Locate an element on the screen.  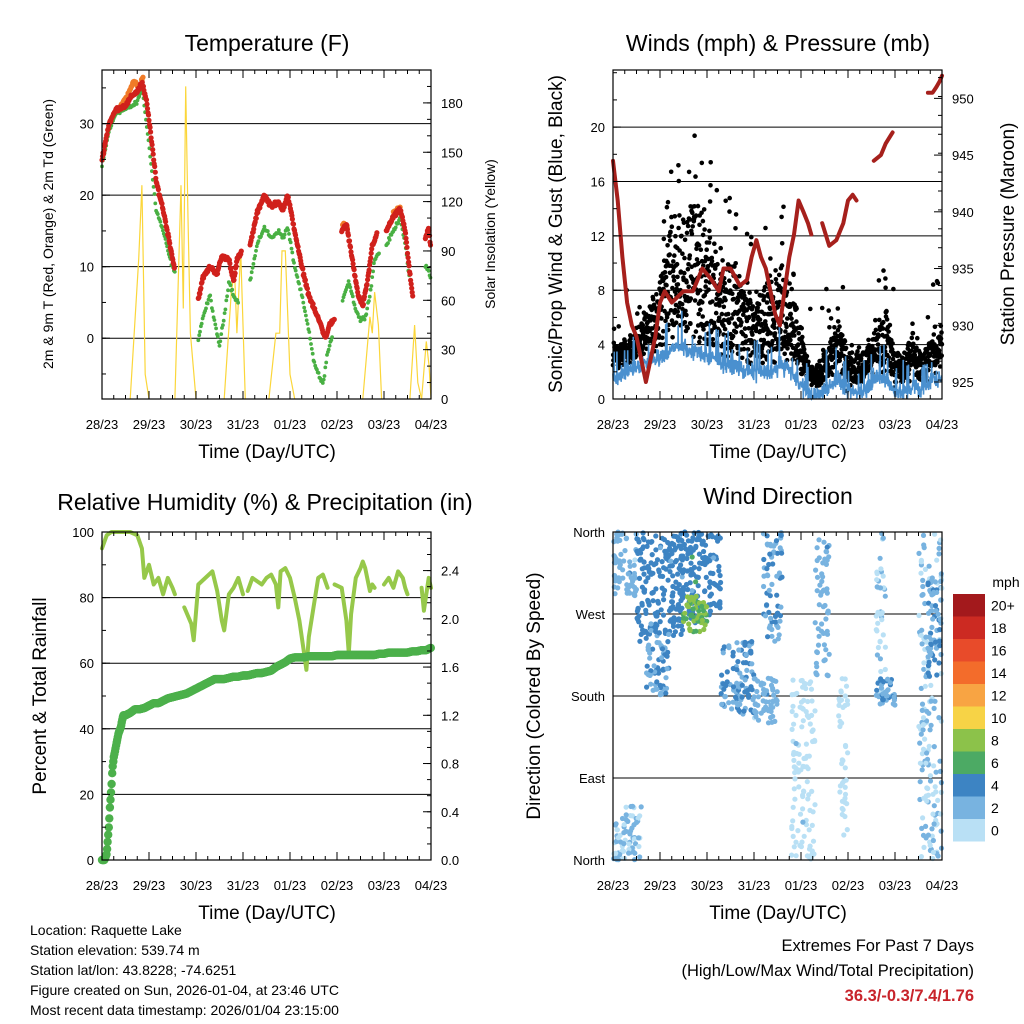
y2-tick-label: 150 is located at coordinates (452, 152).